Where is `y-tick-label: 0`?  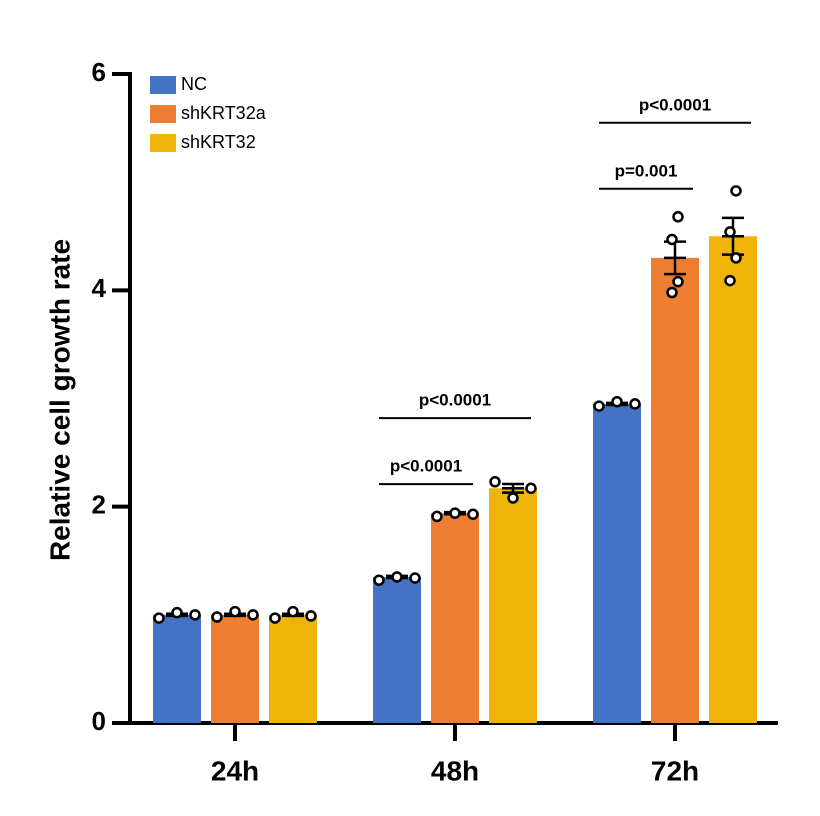 y-tick-label: 0 is located at coordinates (99, 721).